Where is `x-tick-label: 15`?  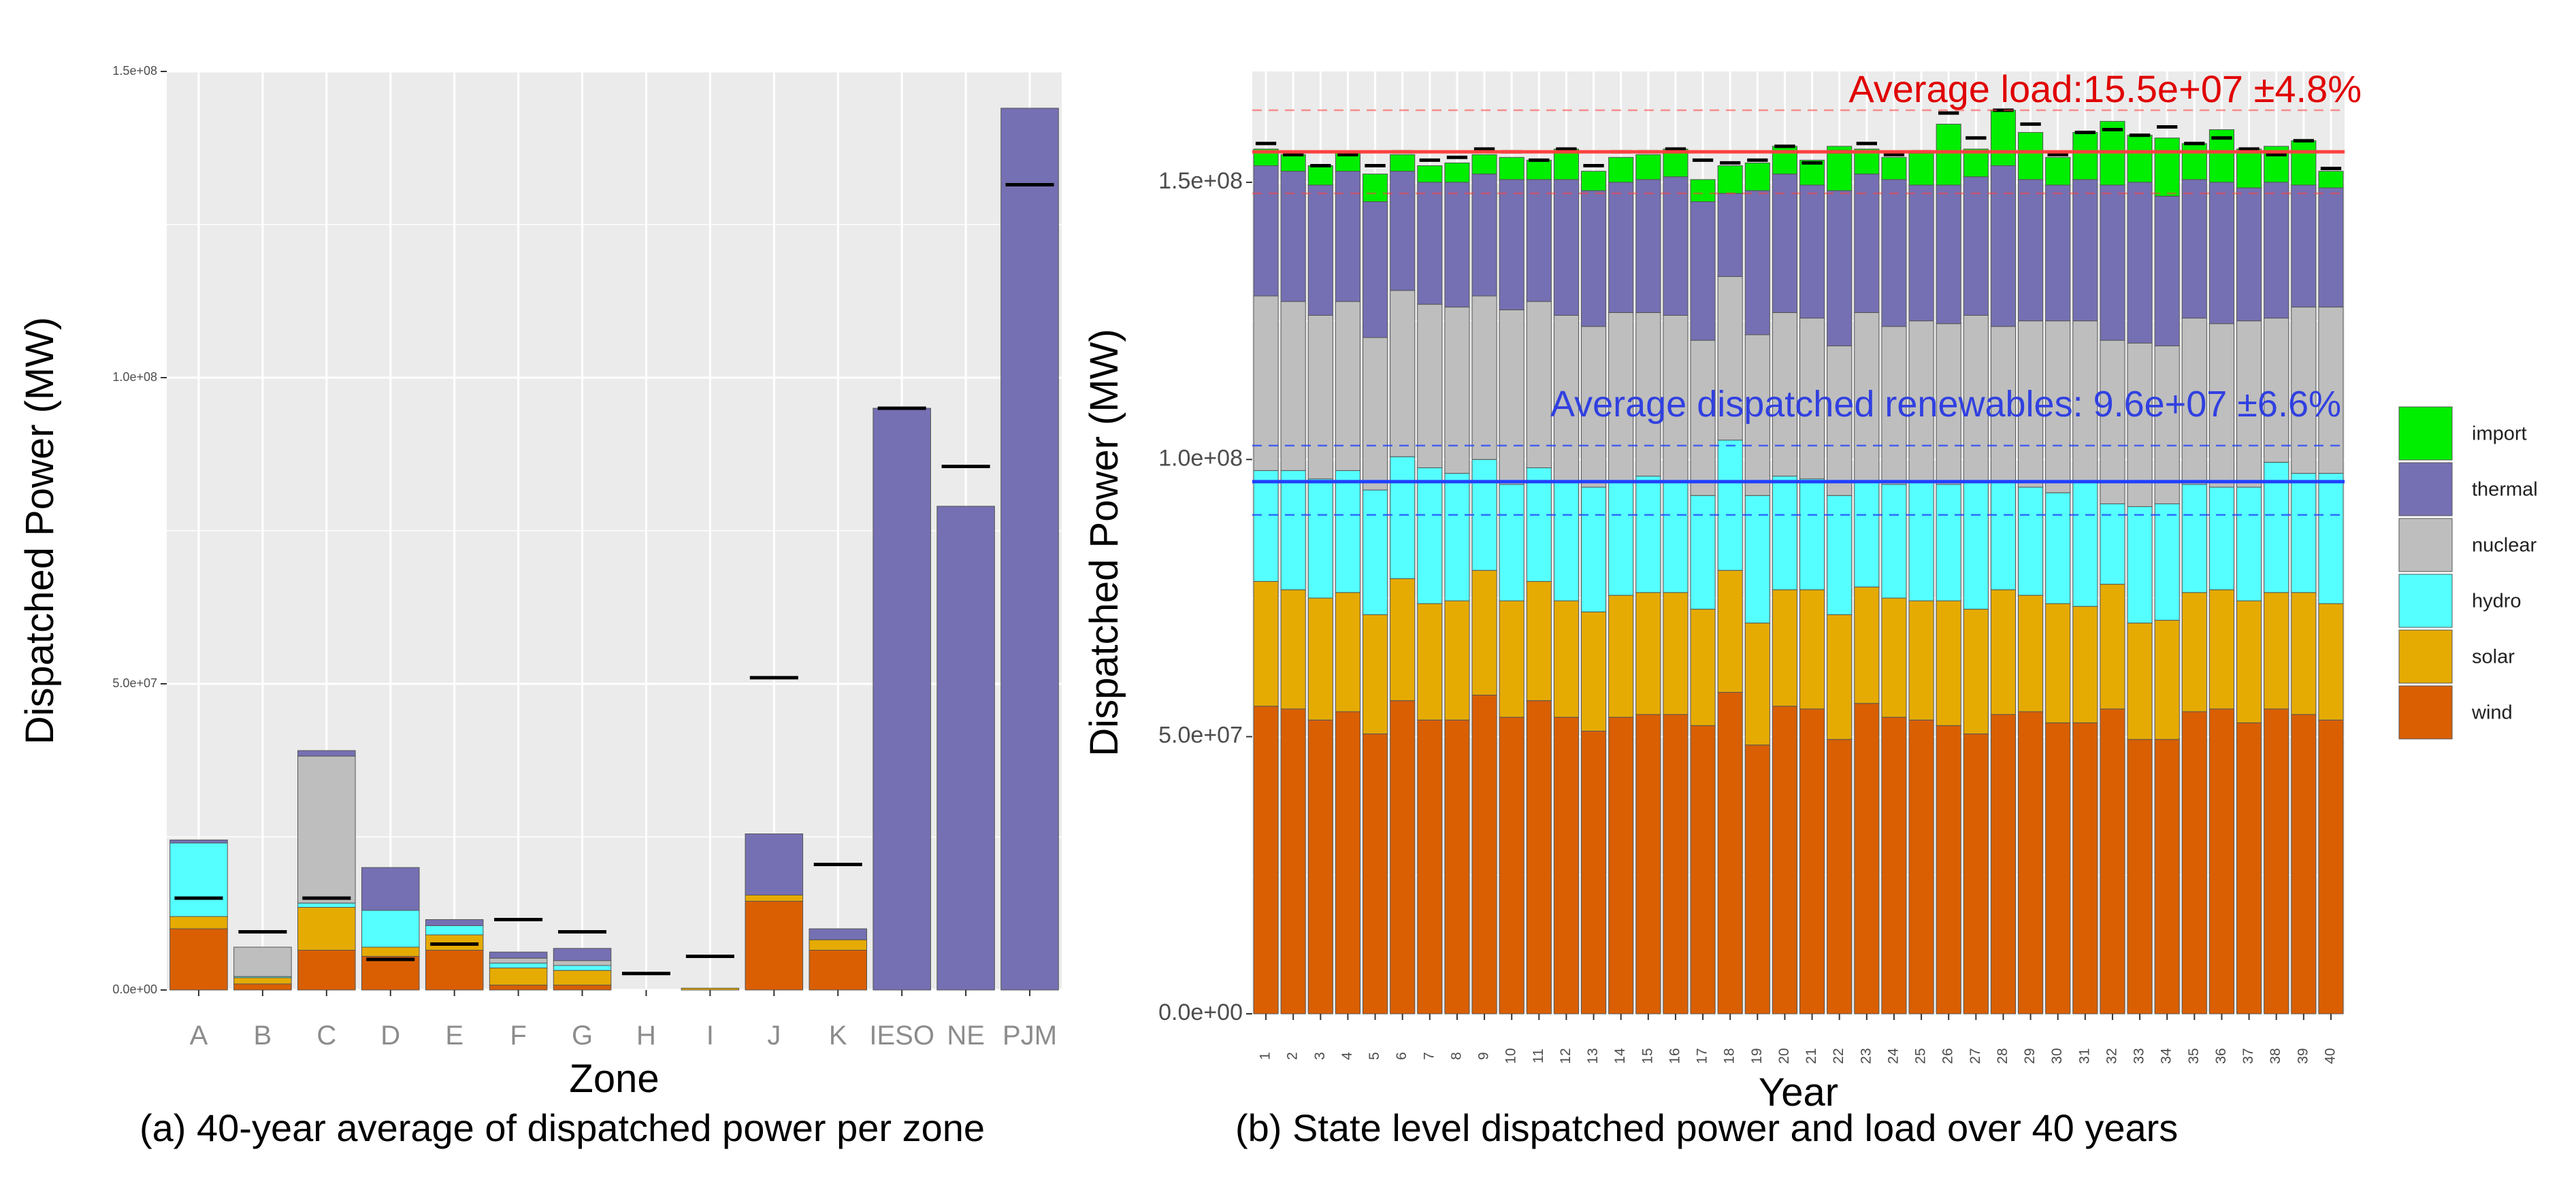 x-tick-label: 15 is located at coordinates (1647, 1055).